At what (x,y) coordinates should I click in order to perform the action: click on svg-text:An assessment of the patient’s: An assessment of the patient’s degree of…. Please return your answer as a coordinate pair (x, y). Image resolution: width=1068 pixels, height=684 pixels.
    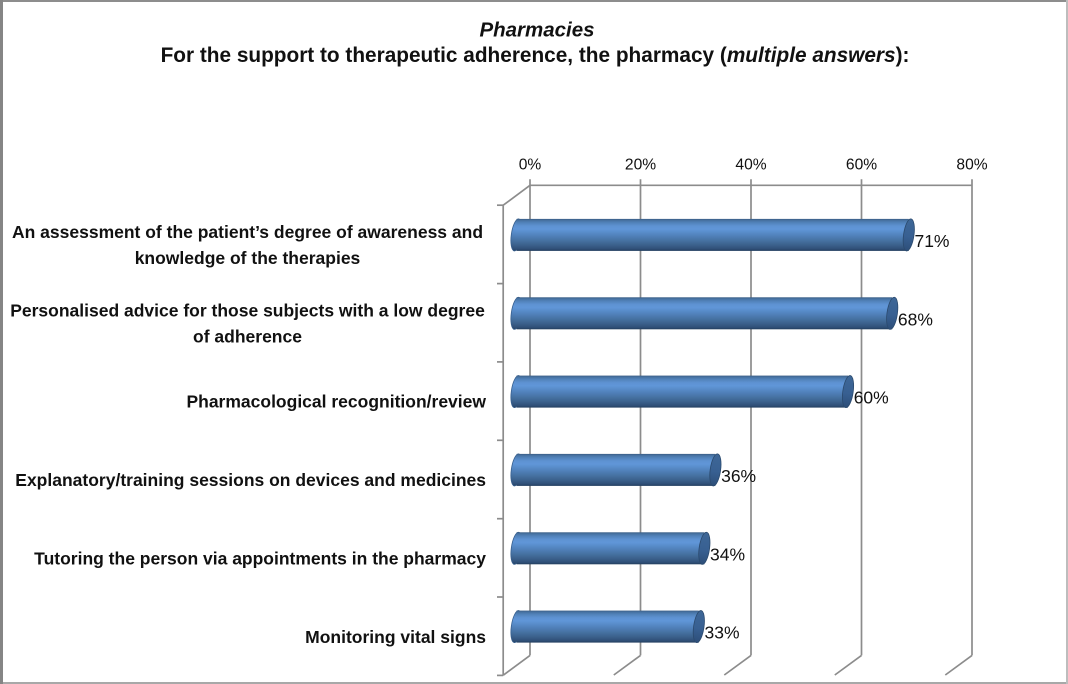
    Looking at the image, I should click on (247, 232).